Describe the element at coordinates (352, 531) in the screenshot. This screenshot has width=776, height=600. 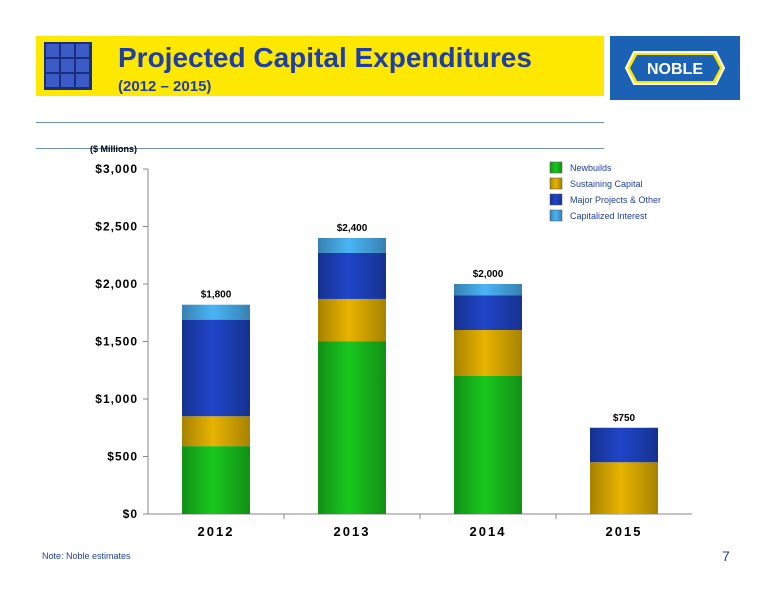
I see `x-tick-label: 2013` at that location.